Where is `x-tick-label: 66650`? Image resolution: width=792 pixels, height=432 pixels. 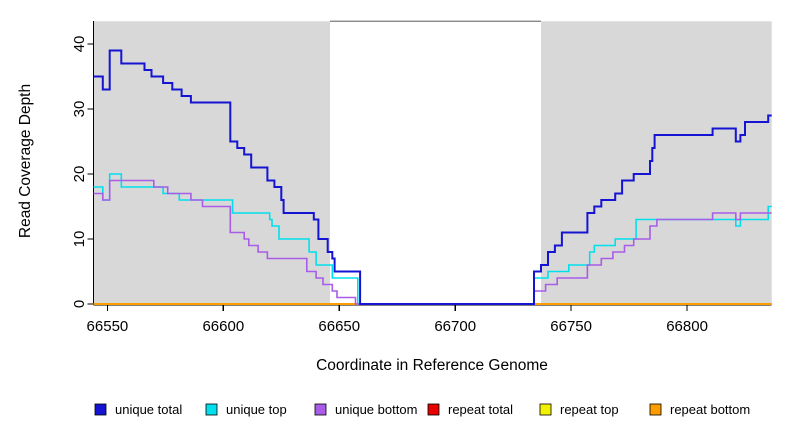
x-tick-label: 66650 is located at coordinates (339, 326).